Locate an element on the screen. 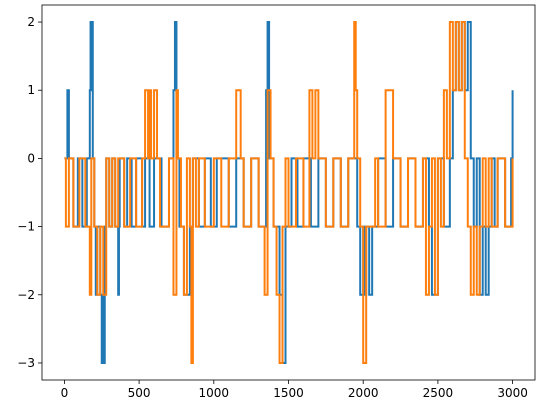  y-tick-label: 0 is located at coordinates (31, 158).